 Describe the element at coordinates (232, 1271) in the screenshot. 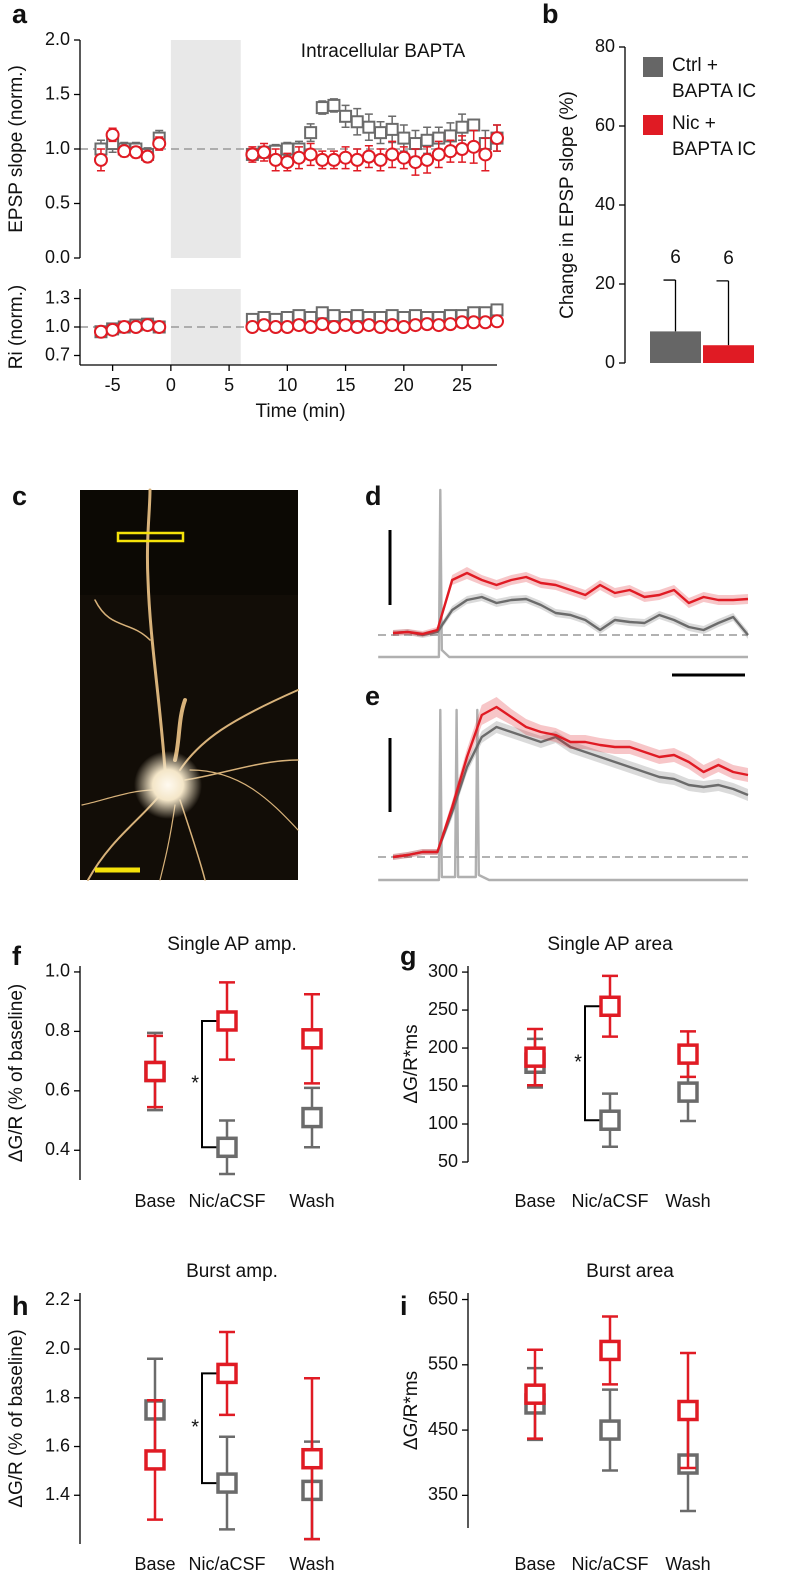

I see `chart-title: Burst amp.` at that location.